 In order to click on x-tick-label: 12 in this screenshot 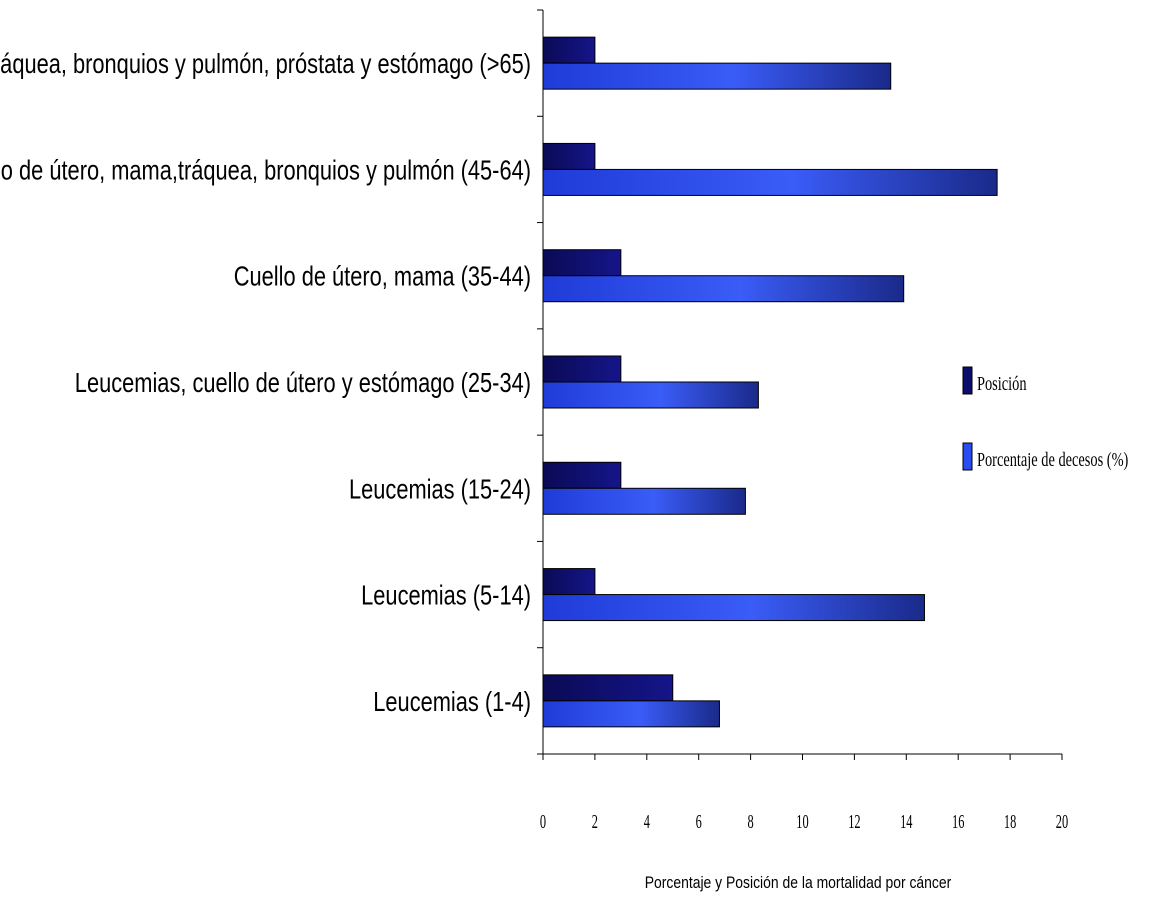, I will do `click(854, 821)`.